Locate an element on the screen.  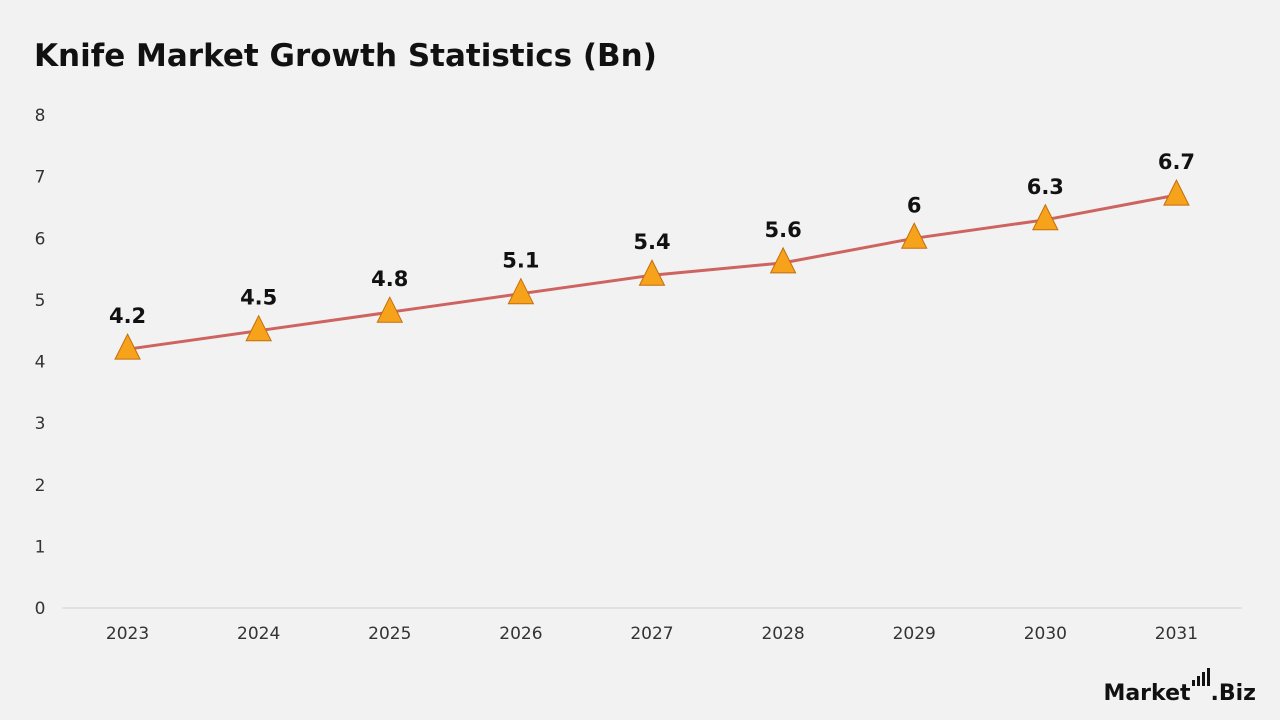
brand-logo-part-market: Market is located at coordinates (1147, 693).